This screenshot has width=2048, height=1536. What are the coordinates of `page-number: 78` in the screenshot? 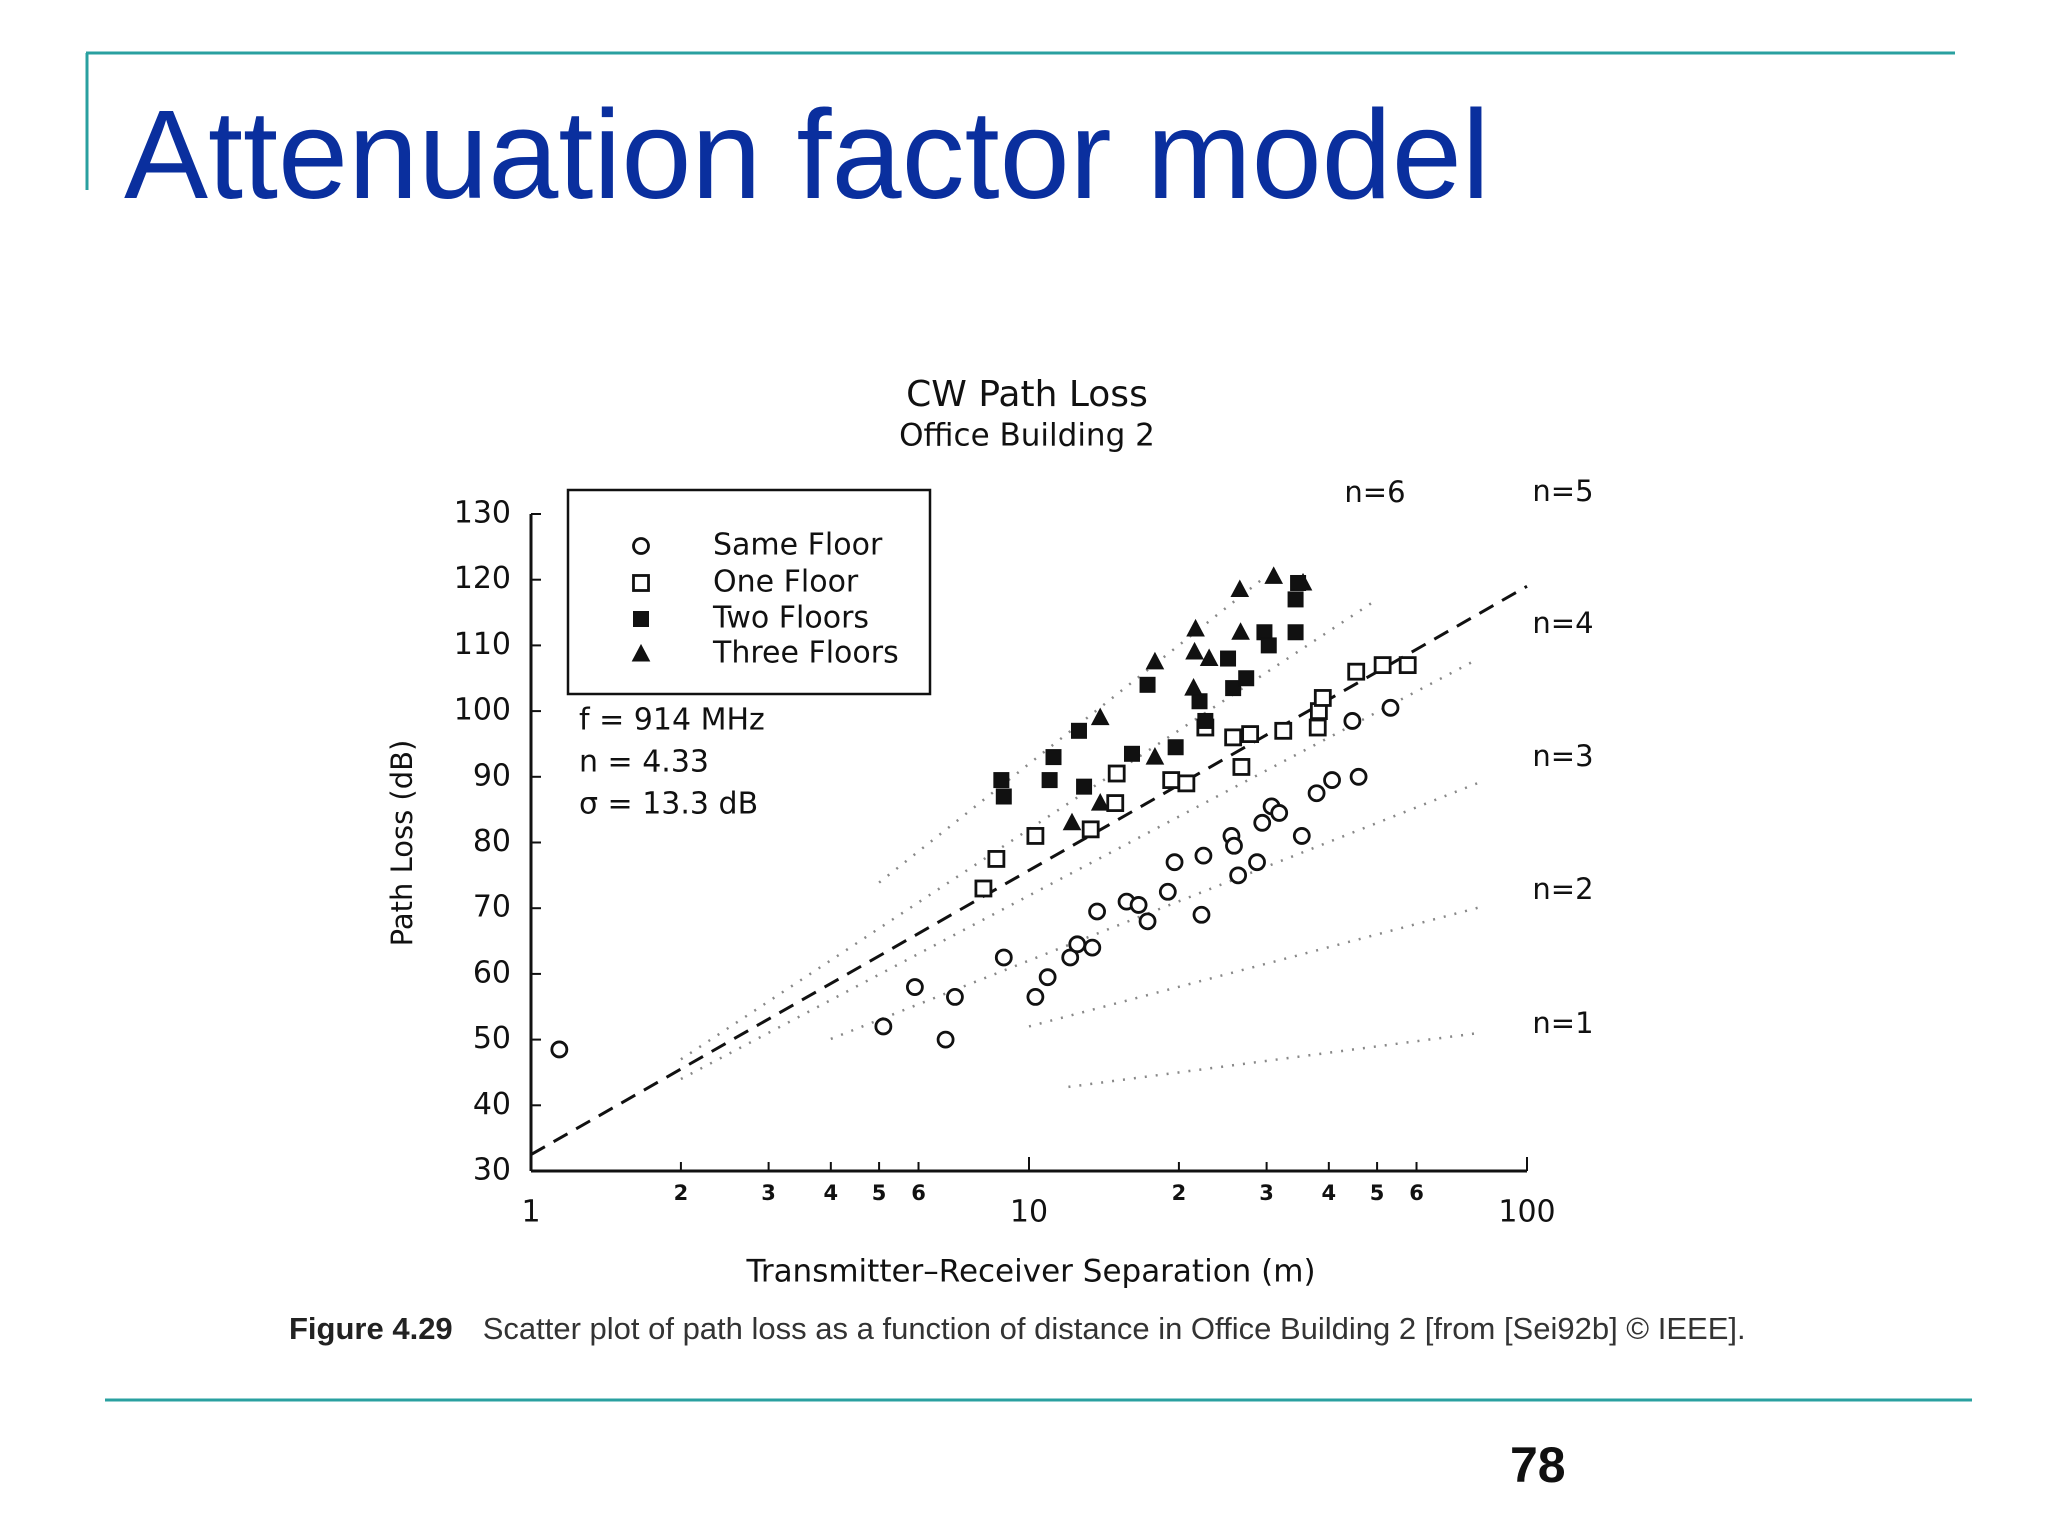 It's located at (1538, 1465).